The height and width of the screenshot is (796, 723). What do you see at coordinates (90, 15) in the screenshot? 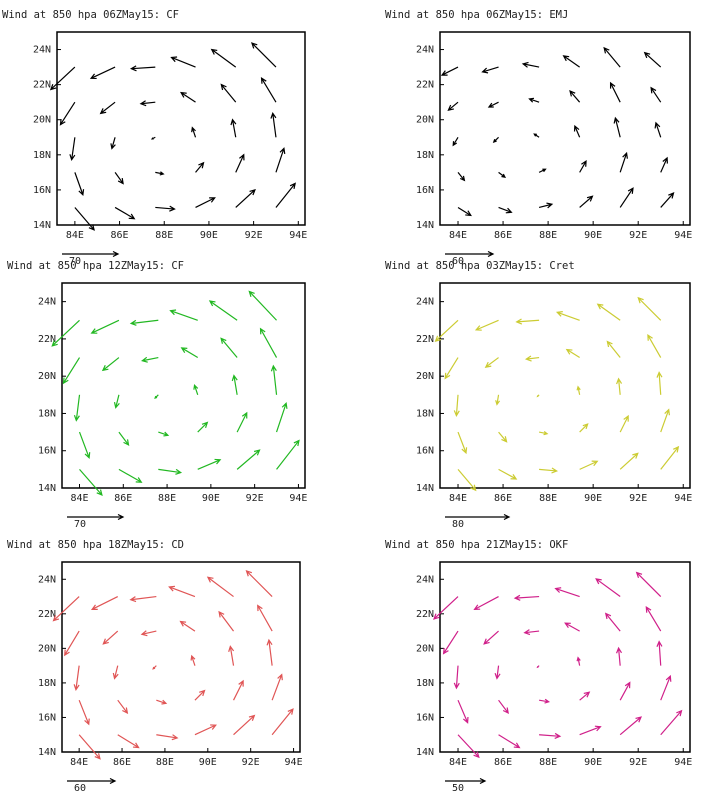
I see `panel-title: Wind at 850 hpa 06ZMay15: CF` at bounding box center [90, 15].